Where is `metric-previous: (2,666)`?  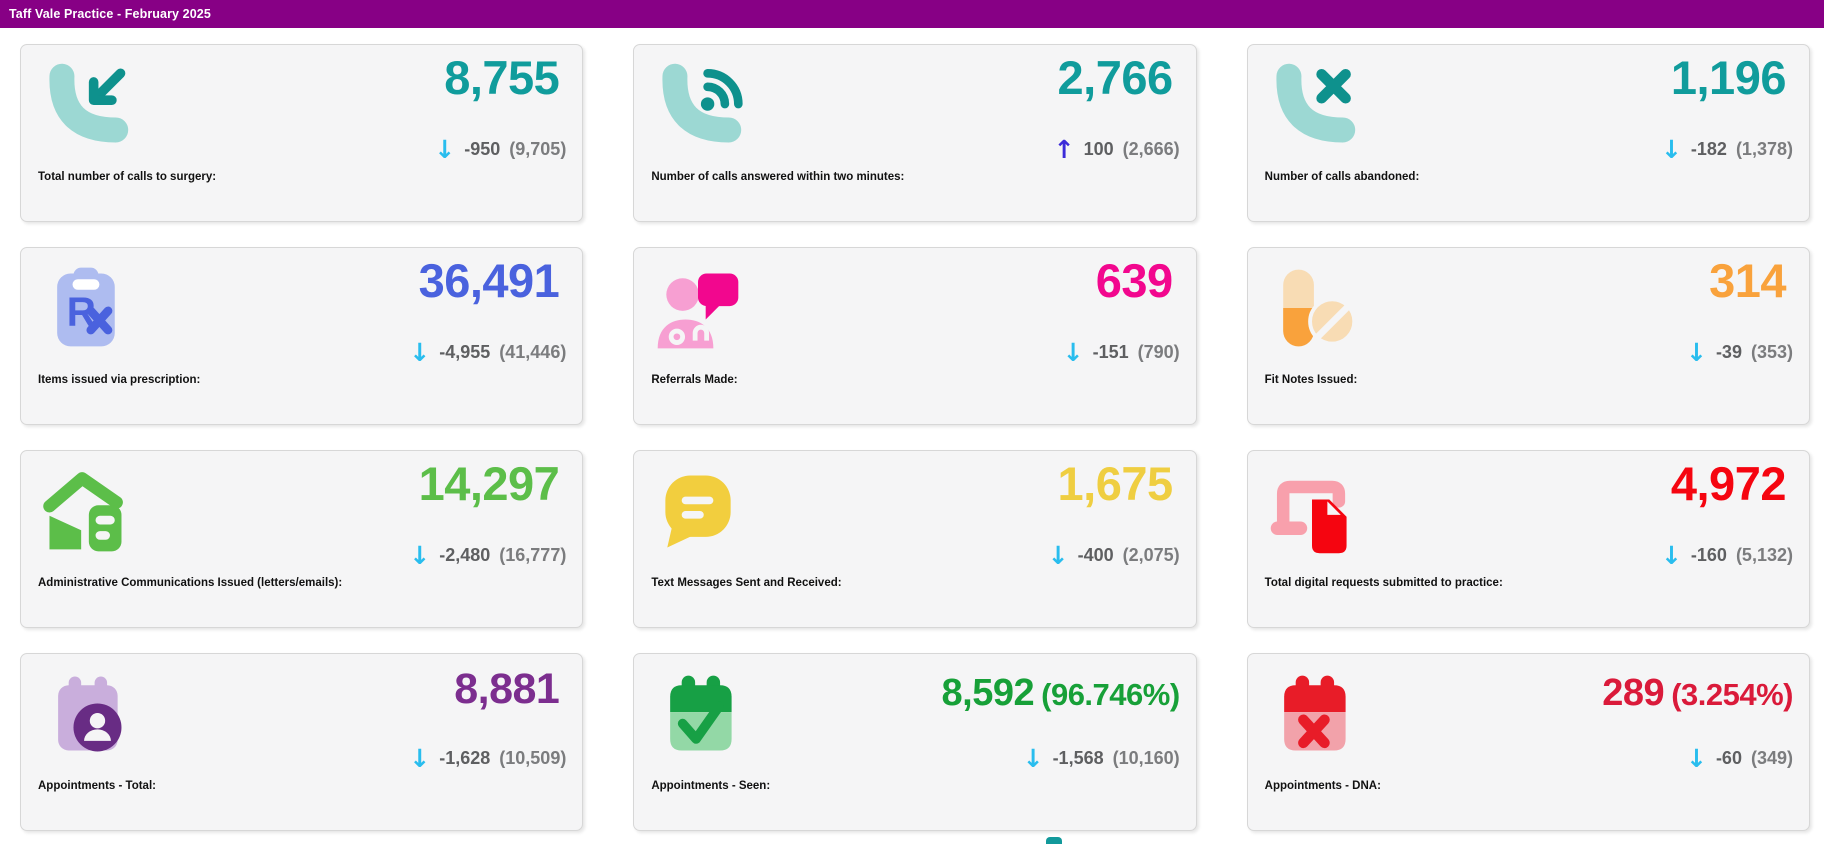 metric-previous: (2,666) is located at coordinates (1151, 148).